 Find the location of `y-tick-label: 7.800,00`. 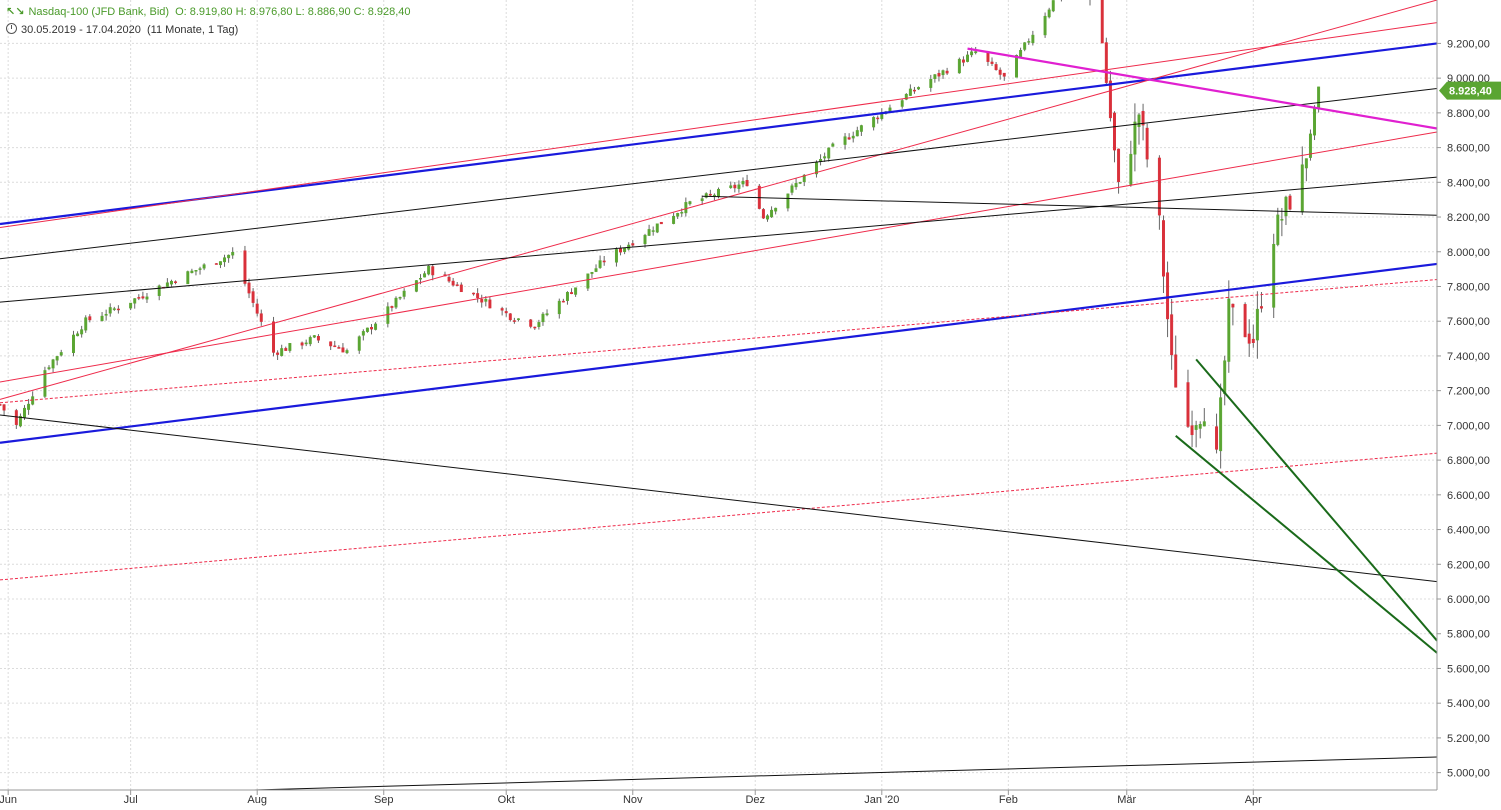

y-tick-label: 7.800,00 is located at coordinates (1468, 287).